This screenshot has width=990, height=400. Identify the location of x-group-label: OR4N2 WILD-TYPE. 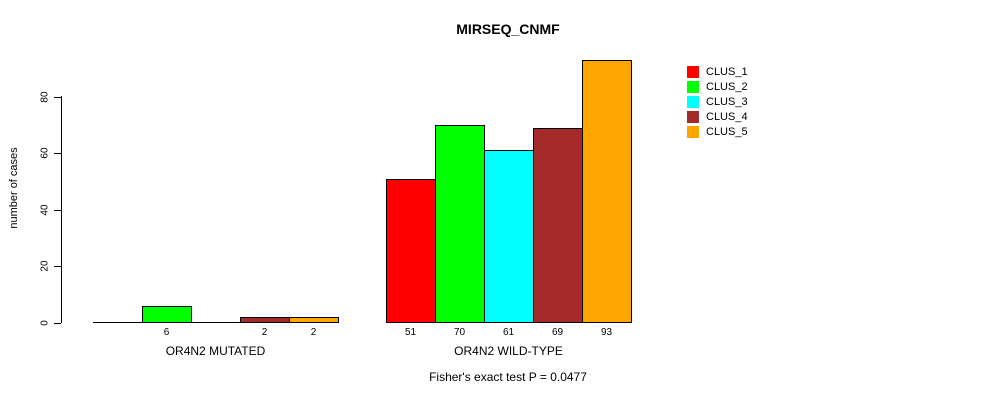
(508, 351).